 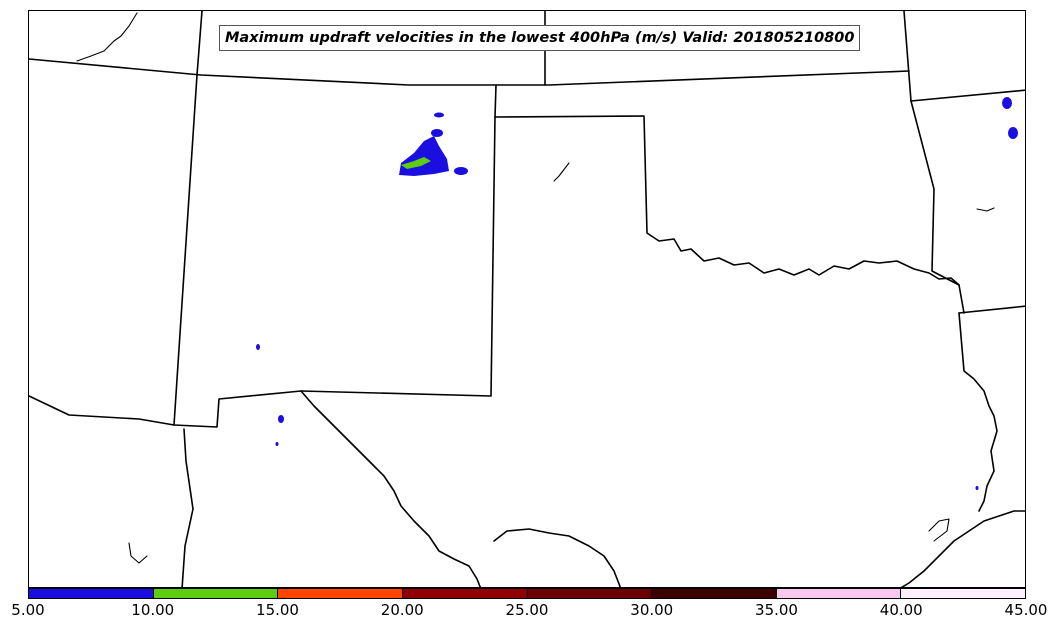 What do you see at coordinates (527, 610) in the screenshot?
I see `colorbar-tick-label: 25.00` at bounding box center [527, 610].